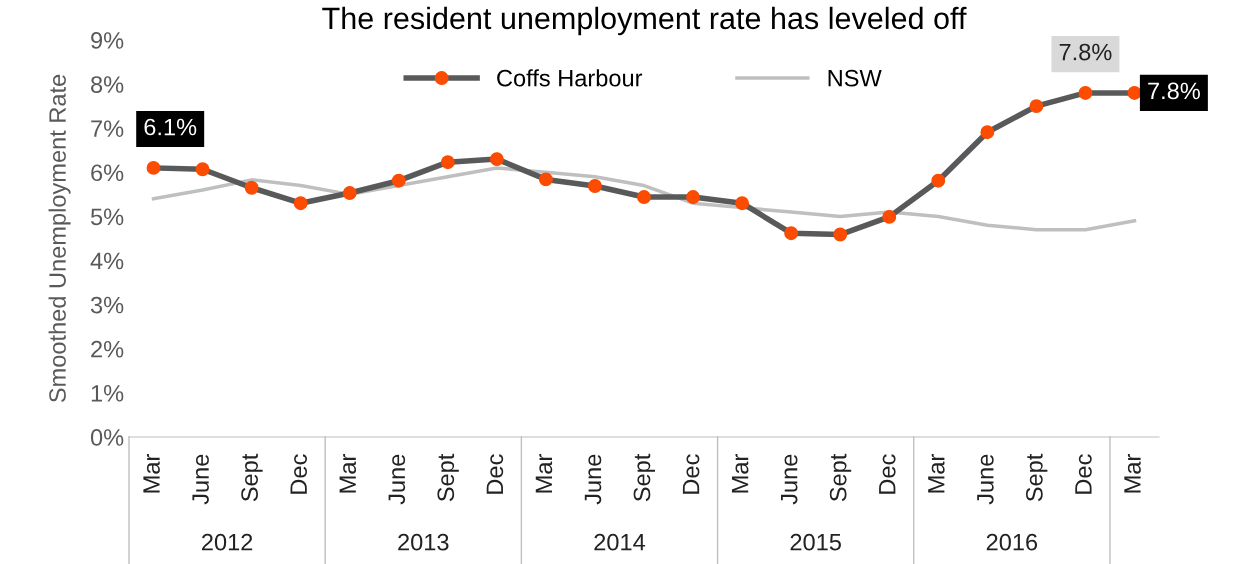 The image size is (1237, 564). Describe the element at coordinates (107, 173) in the screenshot. I see `y-tick-label: 6%` at that location.